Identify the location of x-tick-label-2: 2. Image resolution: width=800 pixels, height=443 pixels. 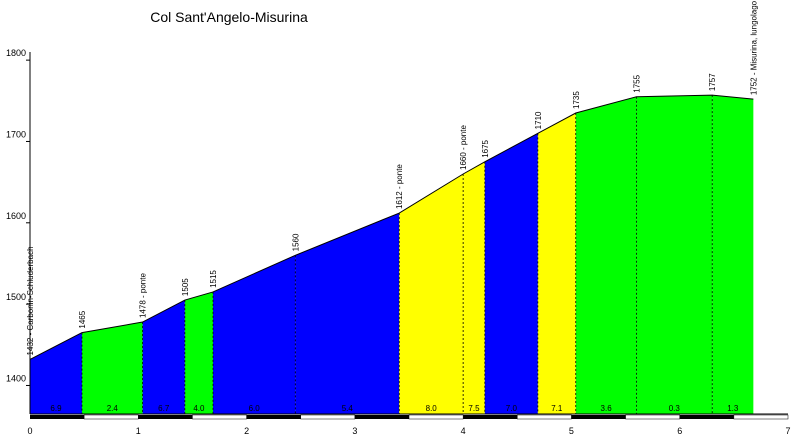
(246, 431).